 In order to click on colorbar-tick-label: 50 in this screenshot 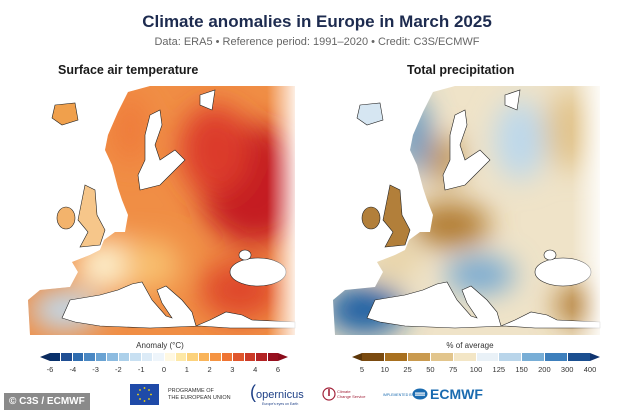, I will do `click(430, 369)`.